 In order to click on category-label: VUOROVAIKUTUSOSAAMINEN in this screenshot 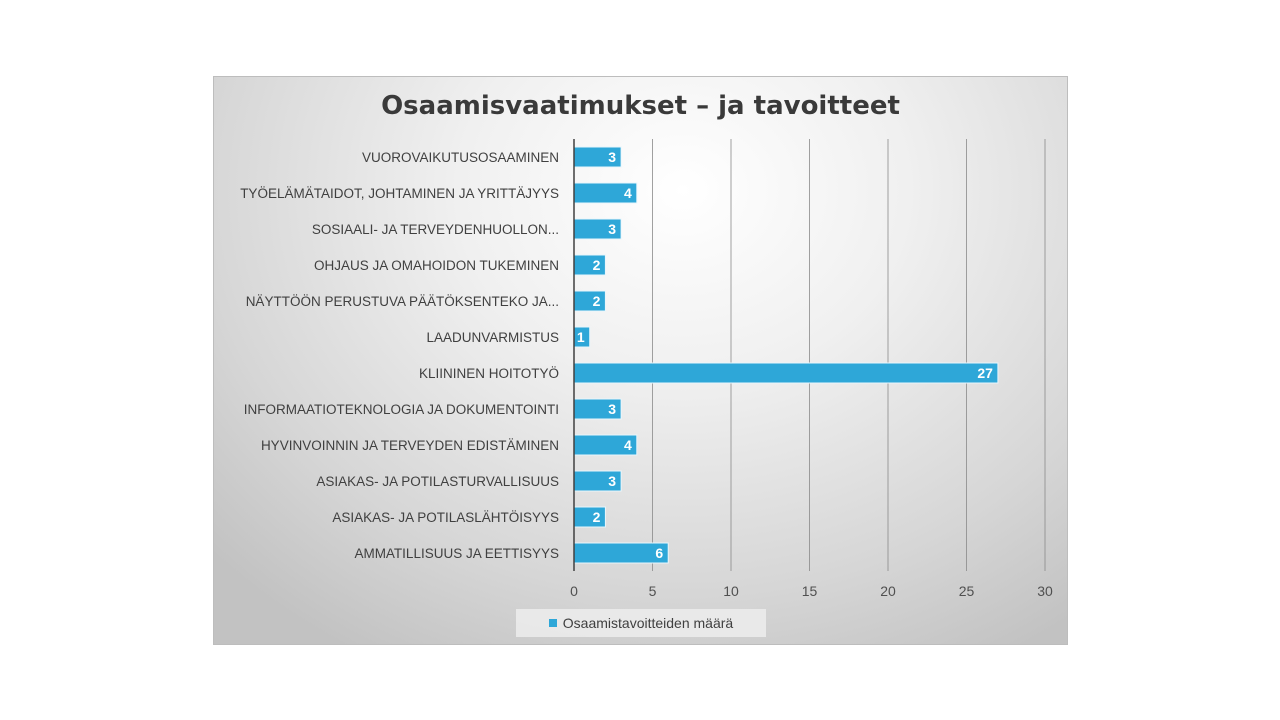, I will do `click(460, 157)`.